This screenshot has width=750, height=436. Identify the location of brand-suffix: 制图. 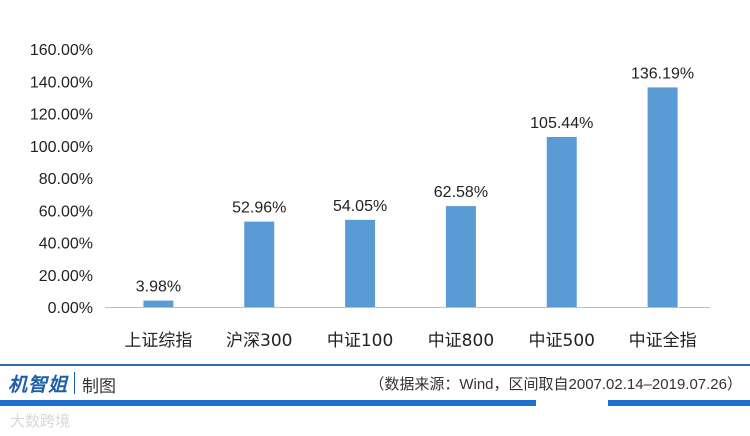
(99, 386).